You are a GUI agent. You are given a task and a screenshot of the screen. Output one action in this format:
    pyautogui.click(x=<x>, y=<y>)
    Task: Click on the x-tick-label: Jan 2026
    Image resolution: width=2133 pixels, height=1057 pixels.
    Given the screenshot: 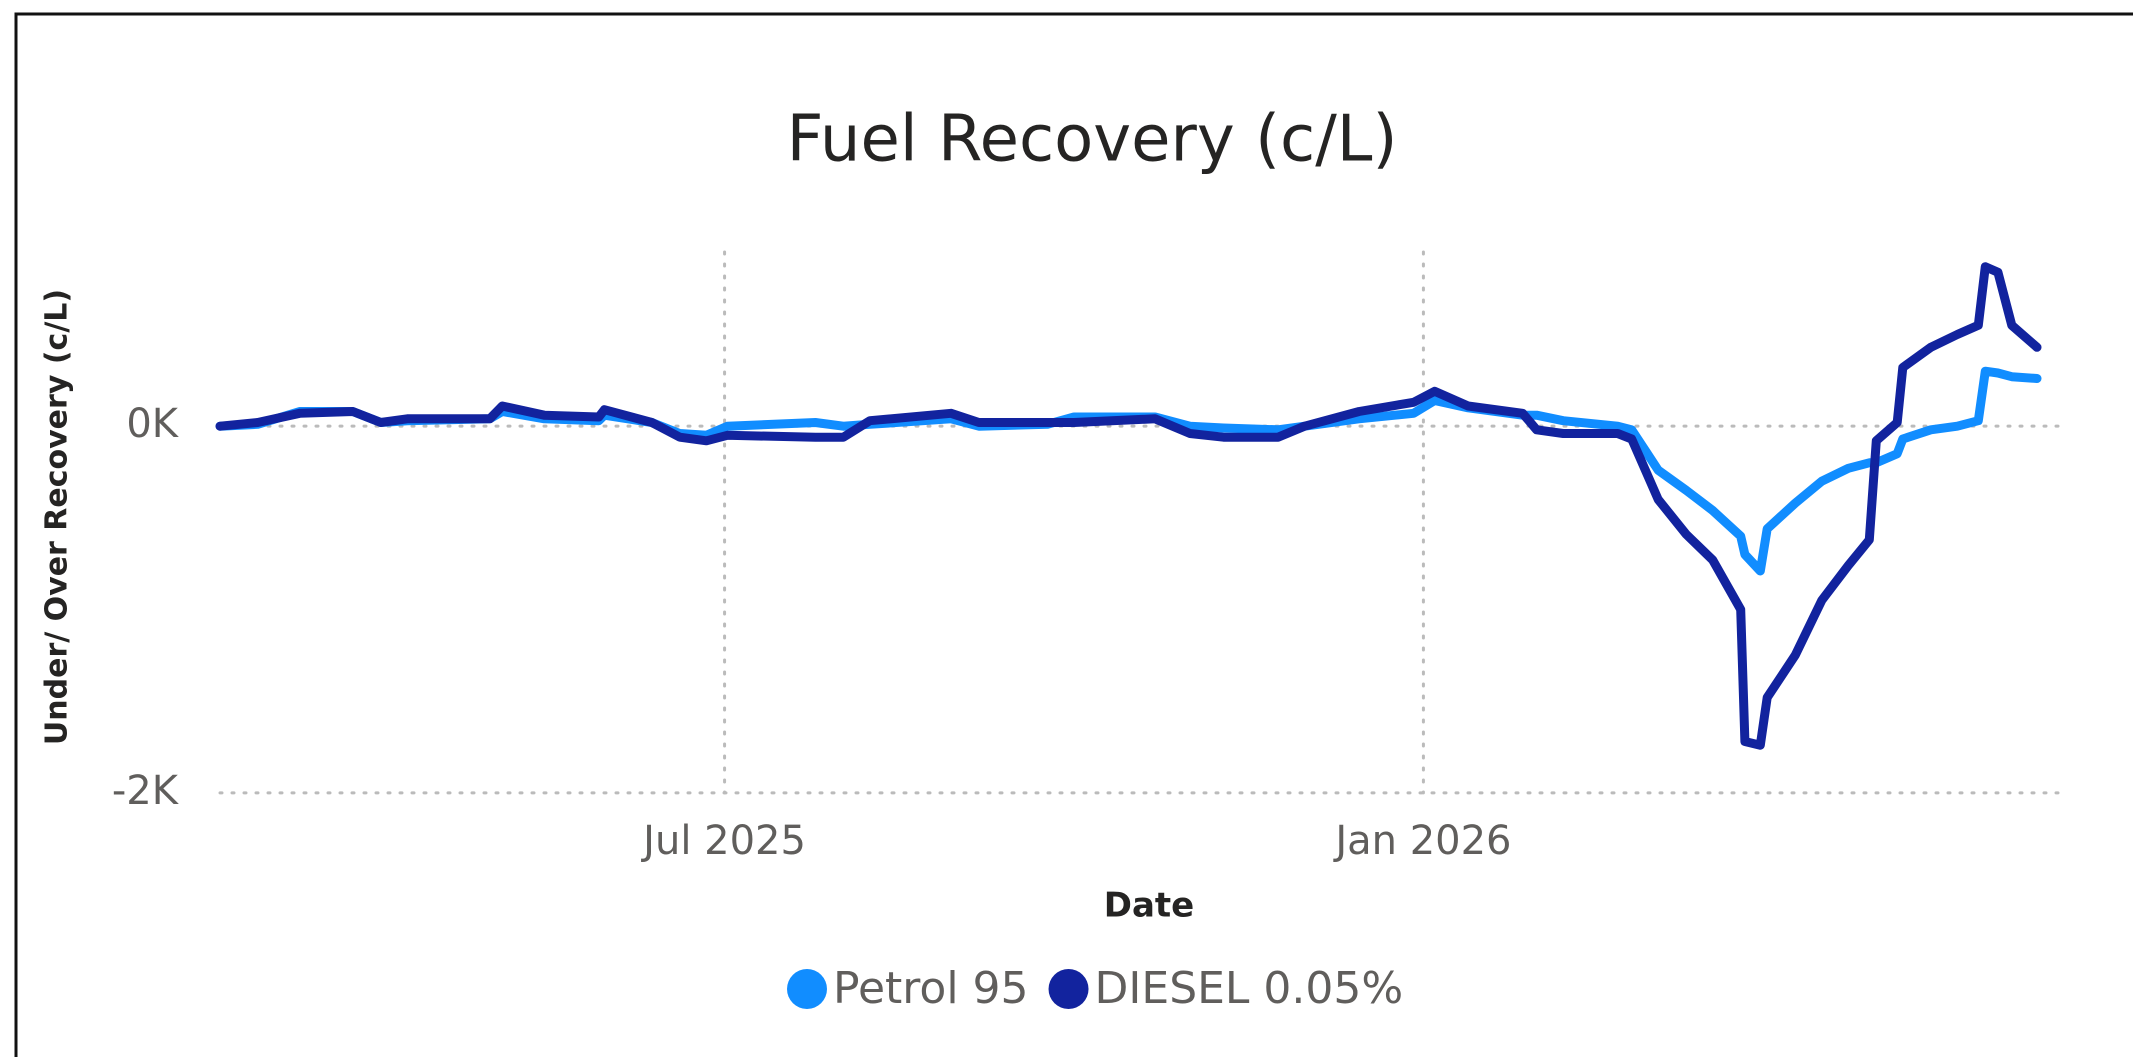 What is the action you would take?
    pyautogui.click(x=1421, y=841)
    